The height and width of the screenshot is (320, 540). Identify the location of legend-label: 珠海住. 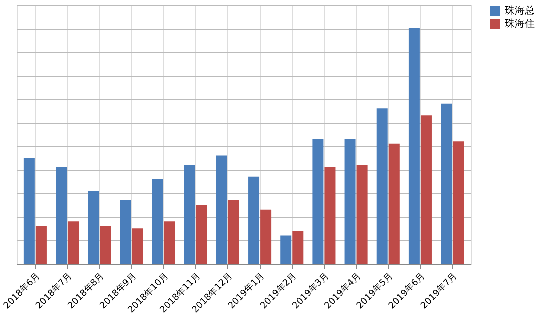
(520, 24).